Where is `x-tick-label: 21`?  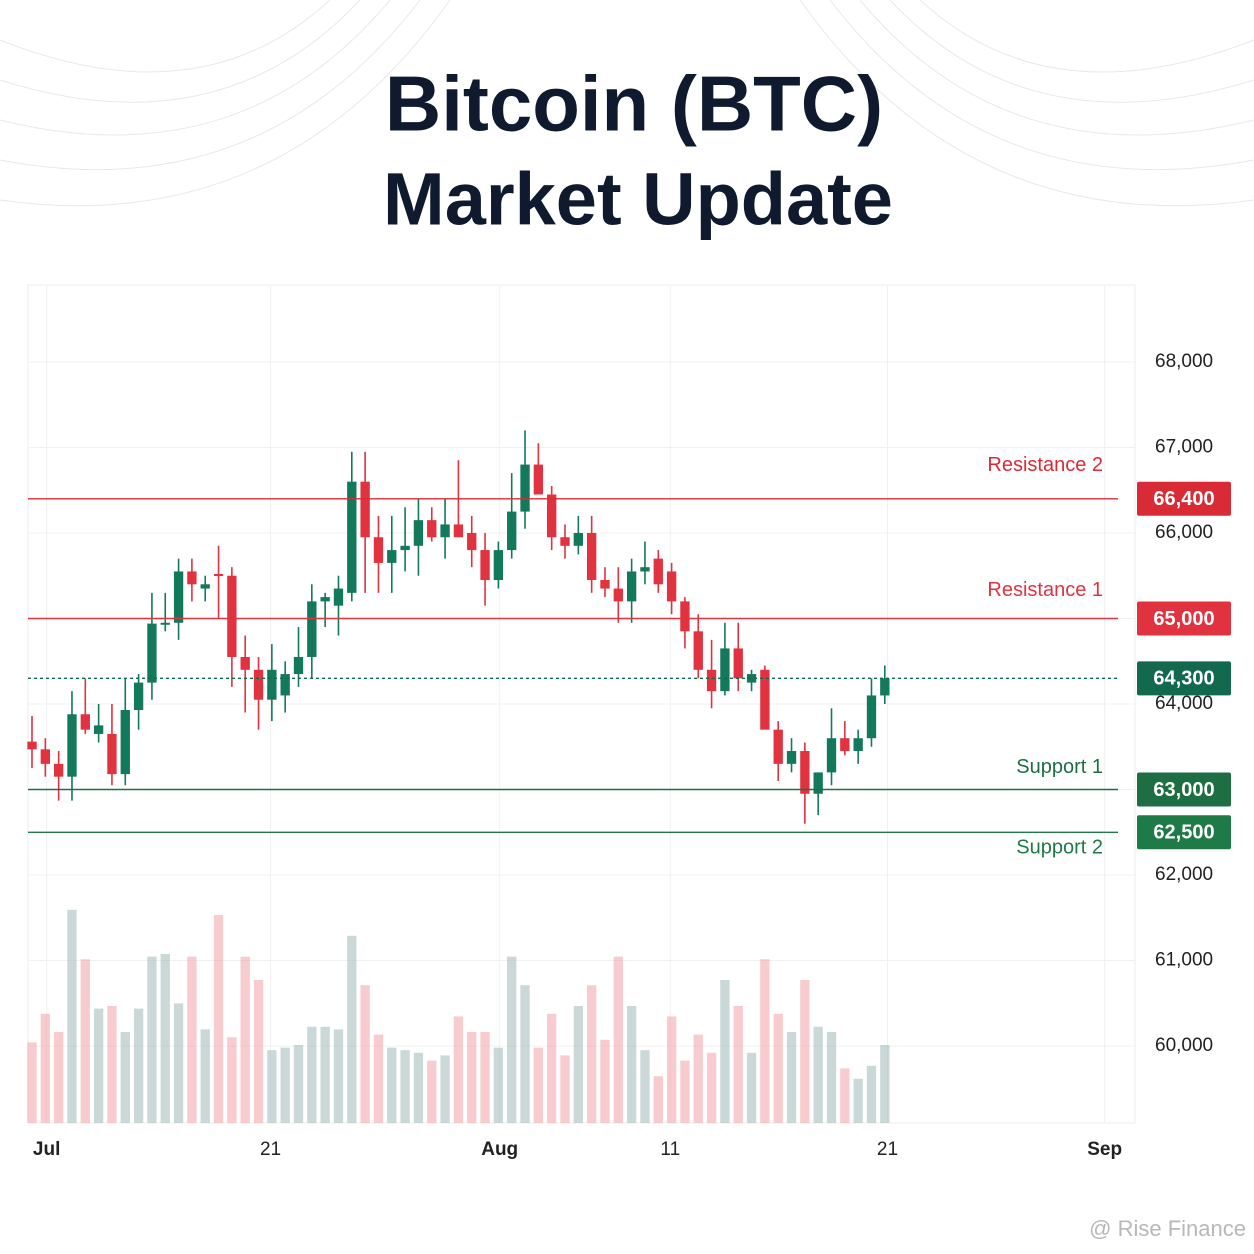
x-tick-label: 21 is located at coordinates (887, 1149).